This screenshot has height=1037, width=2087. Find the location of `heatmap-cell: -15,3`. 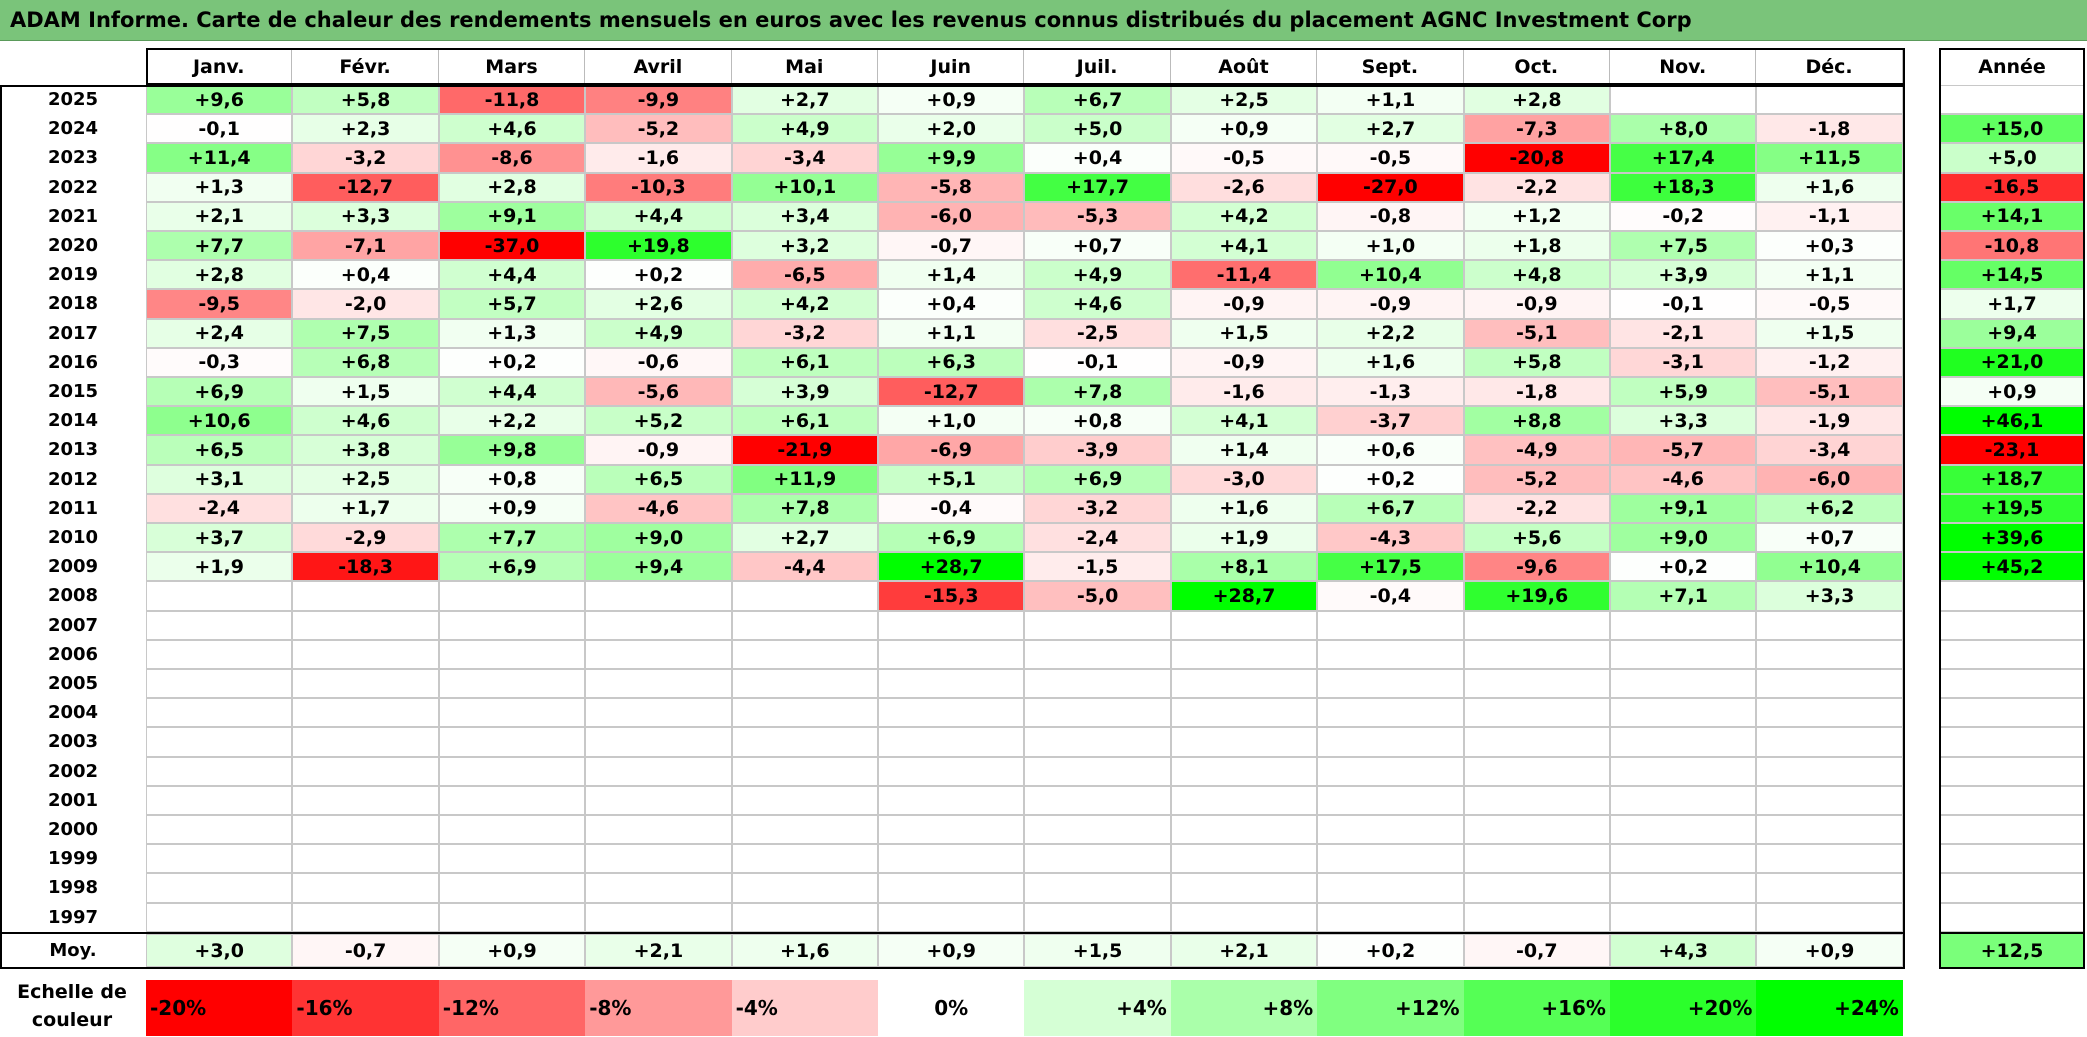

heatmap-cell: -15,3 is located at coordinates (951, 596).